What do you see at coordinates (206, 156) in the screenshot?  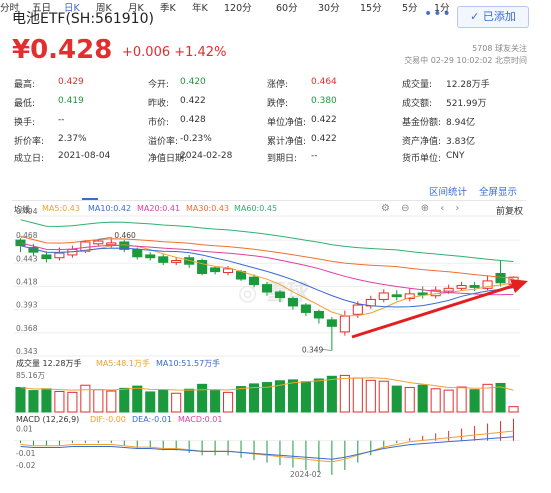 I see `quote-value: 2024-02-28` at bounding box center [206, 156].